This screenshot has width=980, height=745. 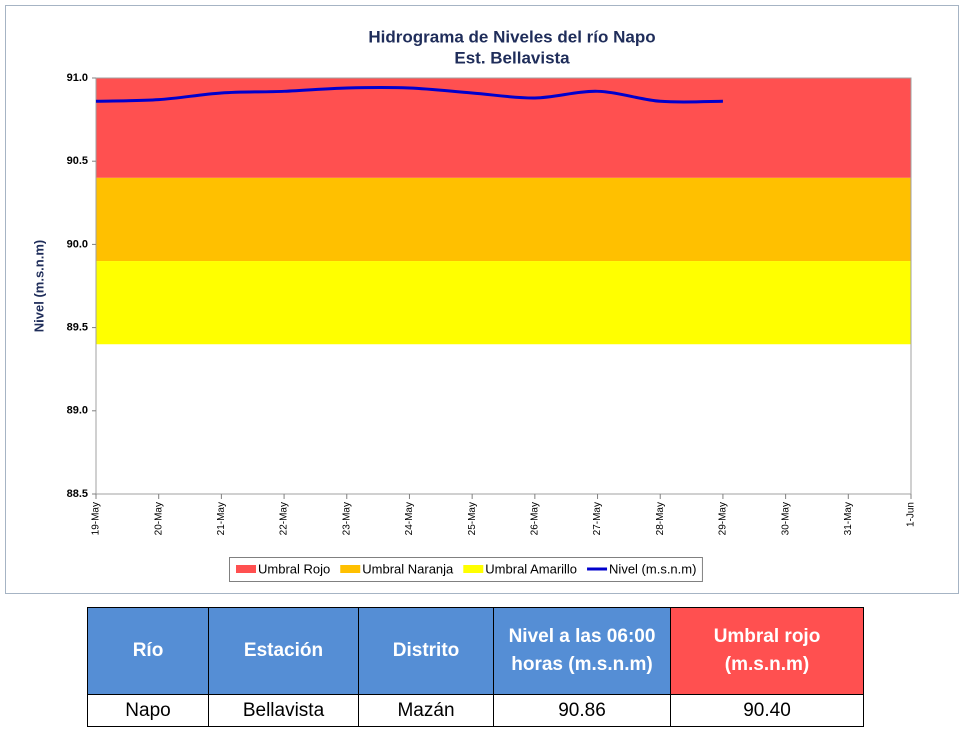 I want to click on table-cell: Bellavista, so click(x=283, y=710).